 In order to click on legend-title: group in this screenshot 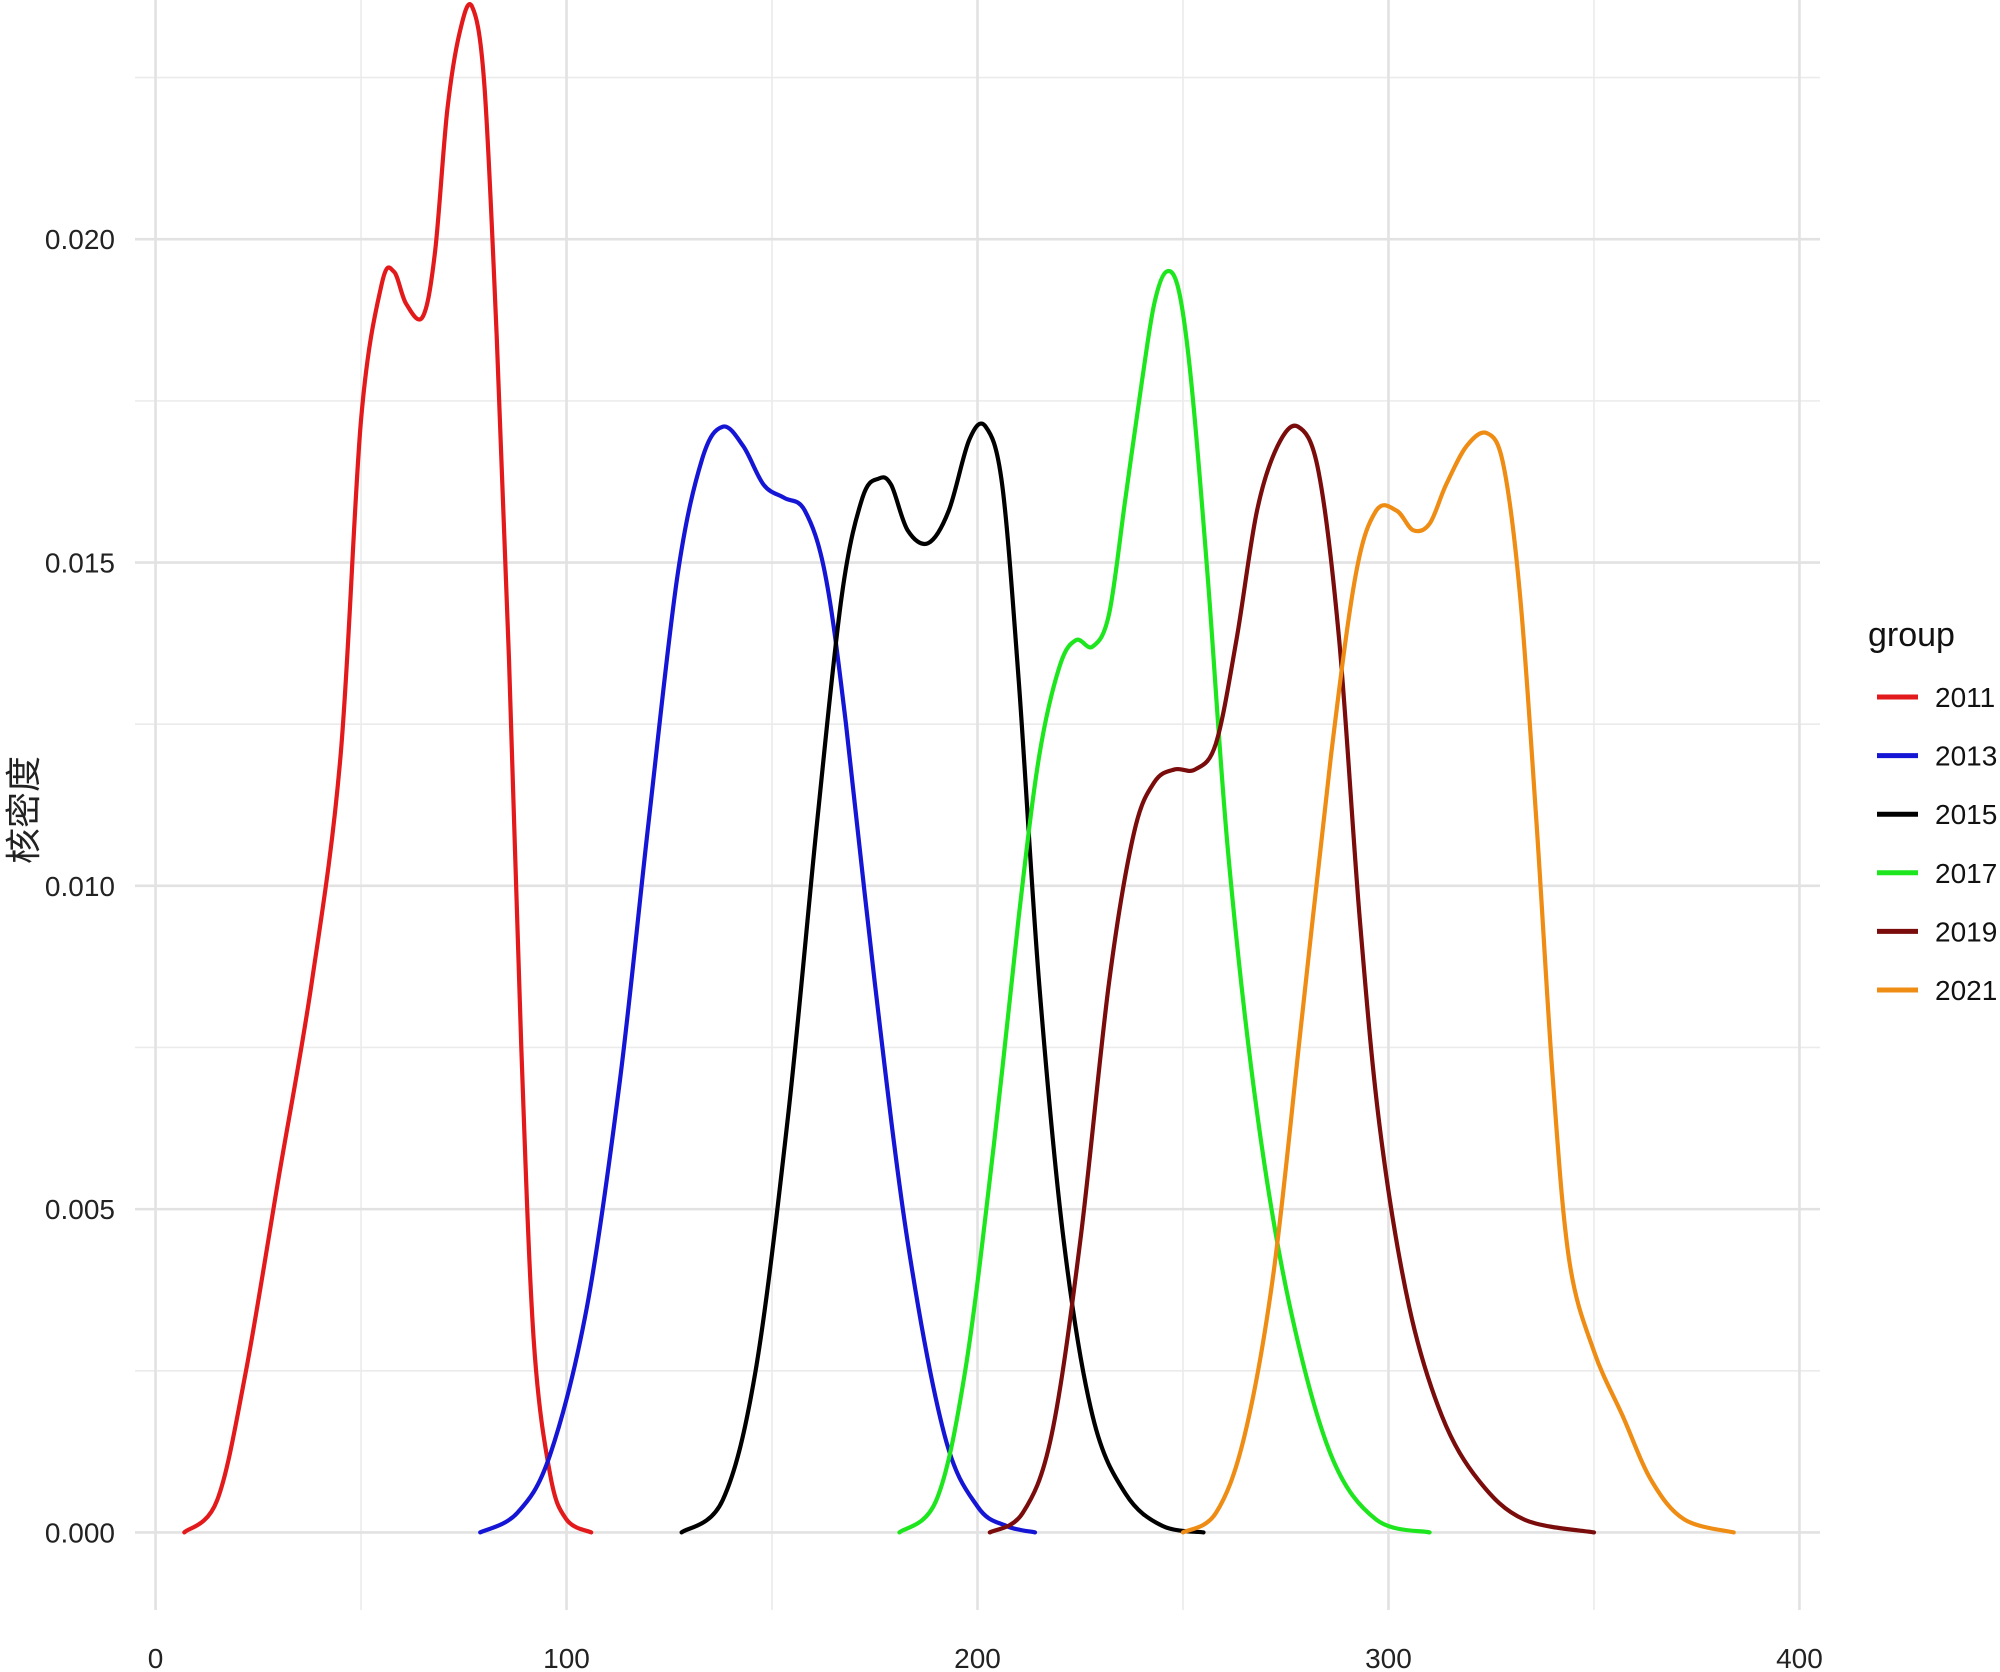, I will do `click(1911, 635)`.